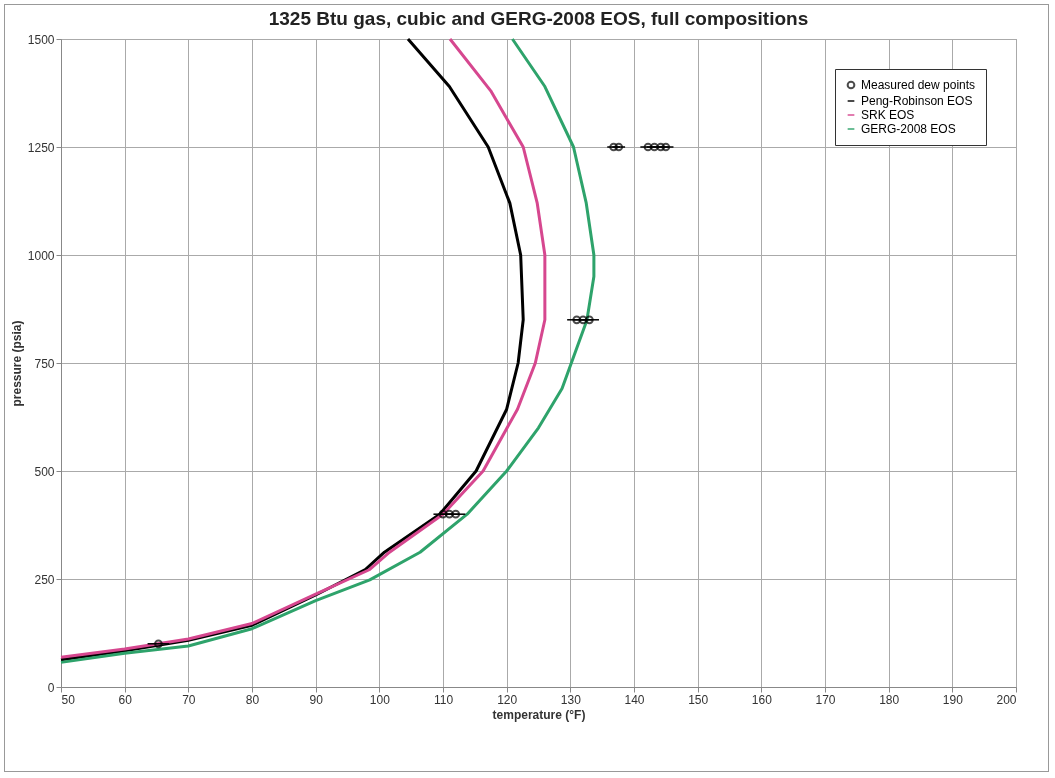 The width and height of the screenshot is (1055, 778). I want to click on x-tick-label: 50, so click(68, 699).